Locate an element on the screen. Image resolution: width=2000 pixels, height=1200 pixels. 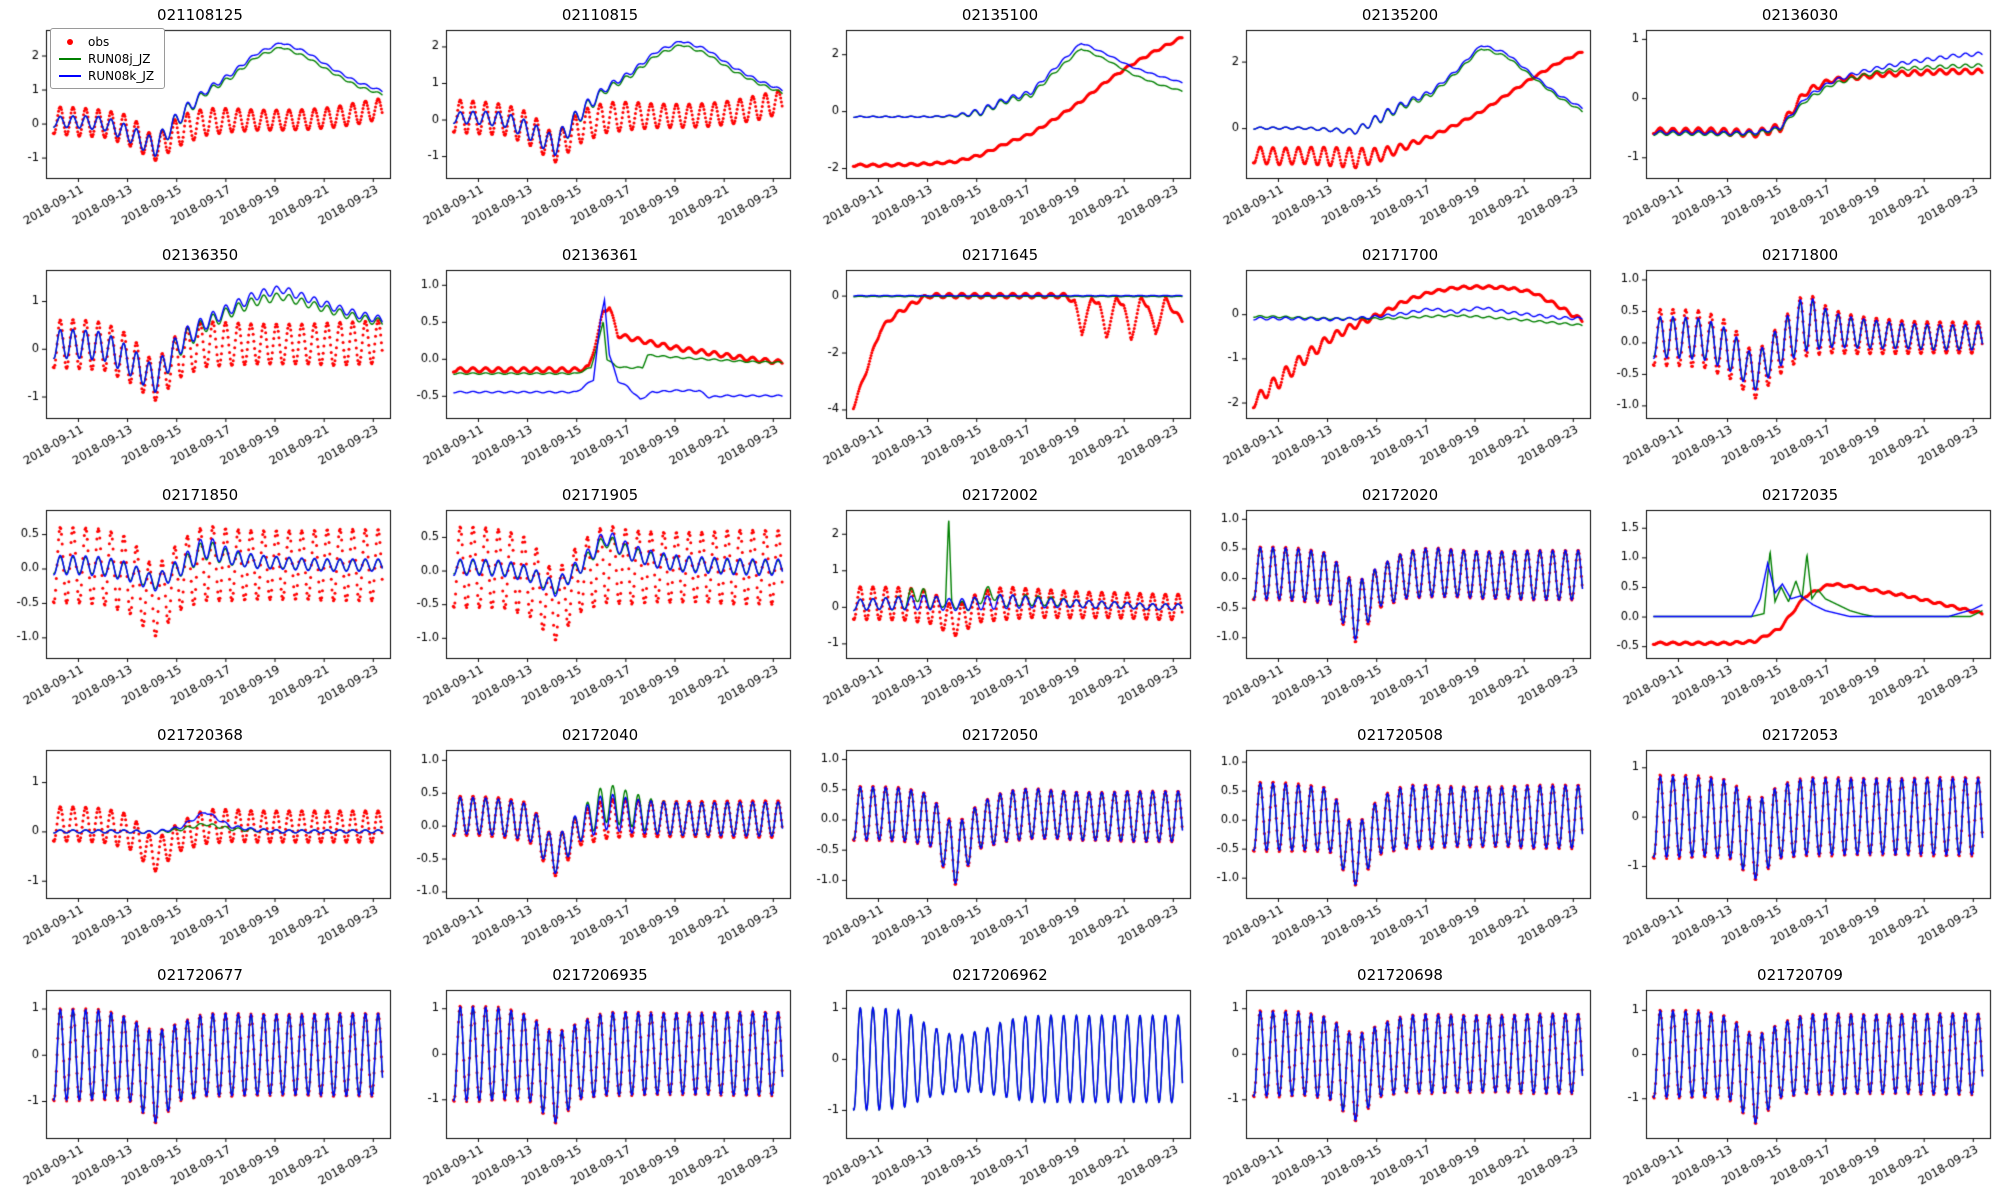
subplot-title: 02172050 is located at coordinates (1000, 735).